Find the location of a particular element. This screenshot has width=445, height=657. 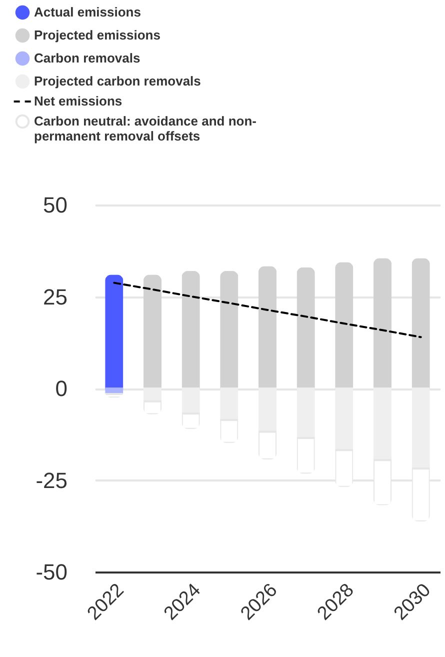

legend-label: Carbon removals is located at coordinates (87, 58).